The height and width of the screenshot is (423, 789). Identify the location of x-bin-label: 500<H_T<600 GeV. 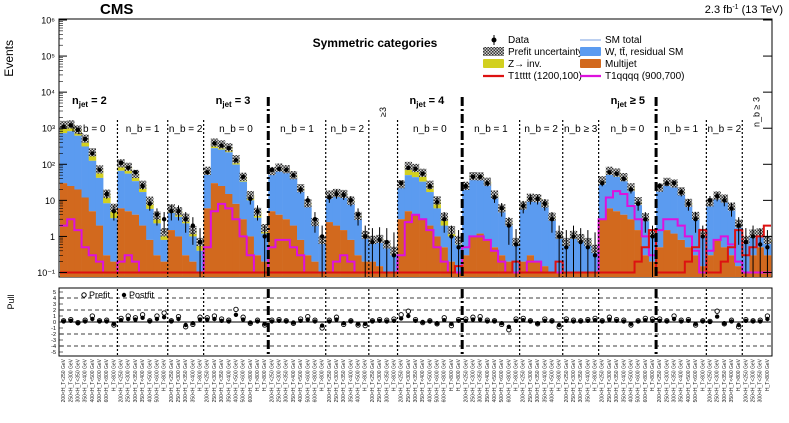
(308, 380).